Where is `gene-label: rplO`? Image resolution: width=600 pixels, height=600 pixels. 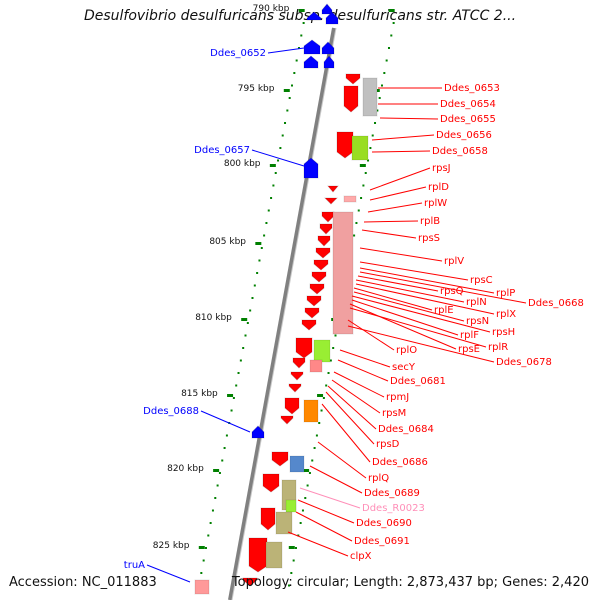
gene-label: rplO is located at coordinates (406, 350).